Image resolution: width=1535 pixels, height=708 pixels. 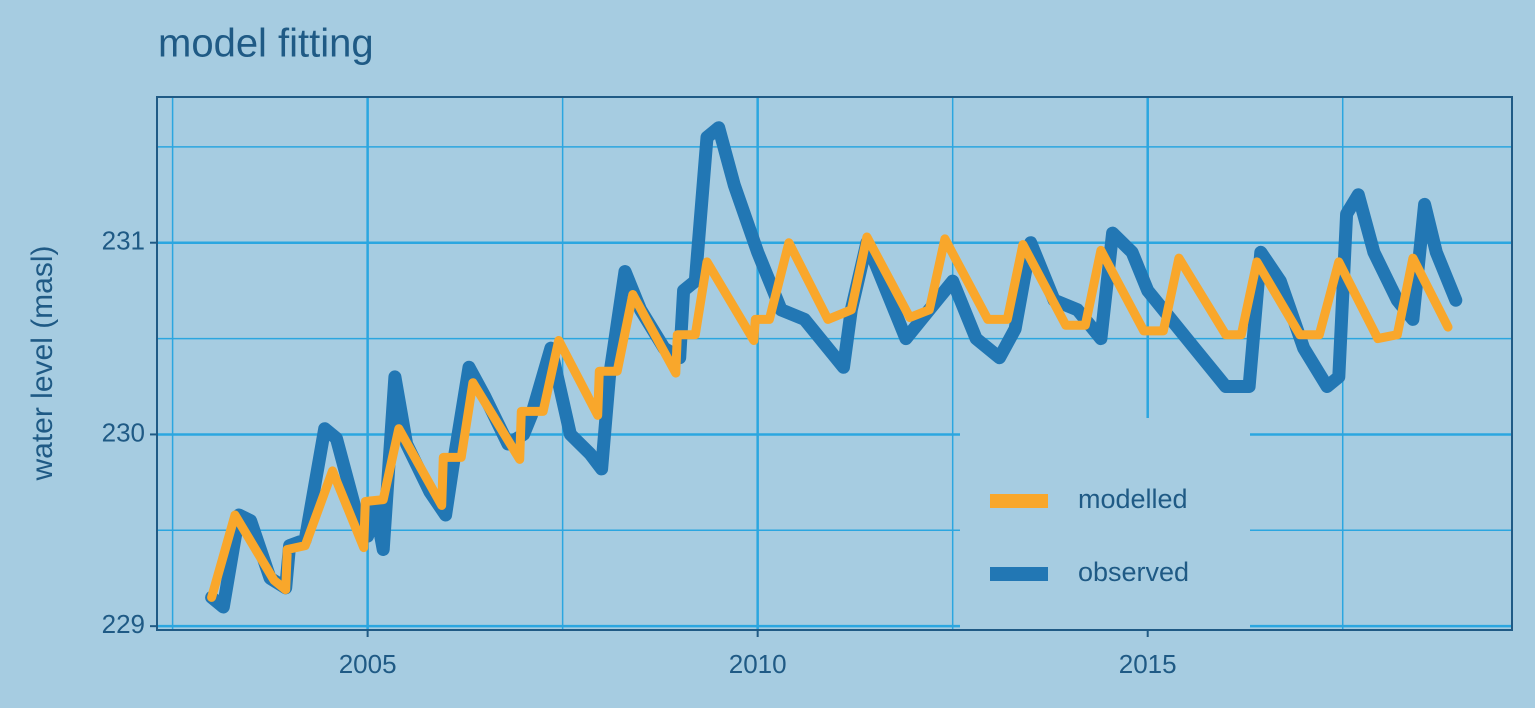 I want to click on y-tick-label: 230, so click(x=123, y=432).